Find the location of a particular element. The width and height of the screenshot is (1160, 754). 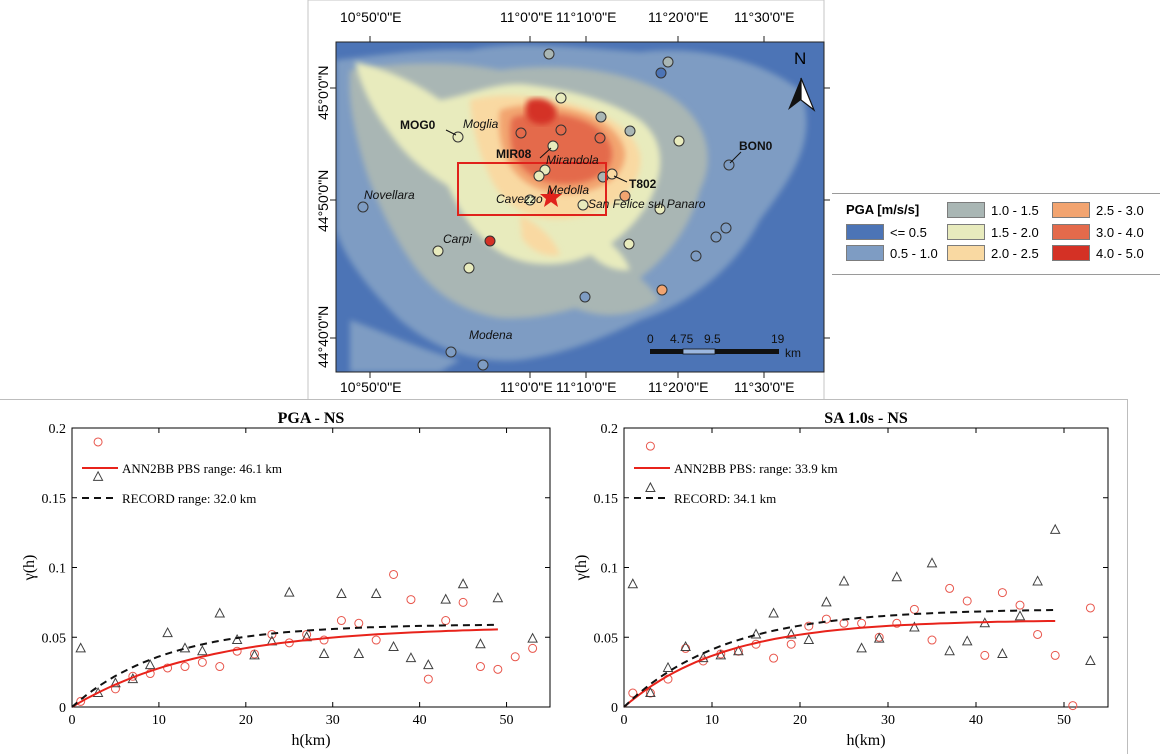

y-tick-label: 0.2 is located at coordinates (610, 429).